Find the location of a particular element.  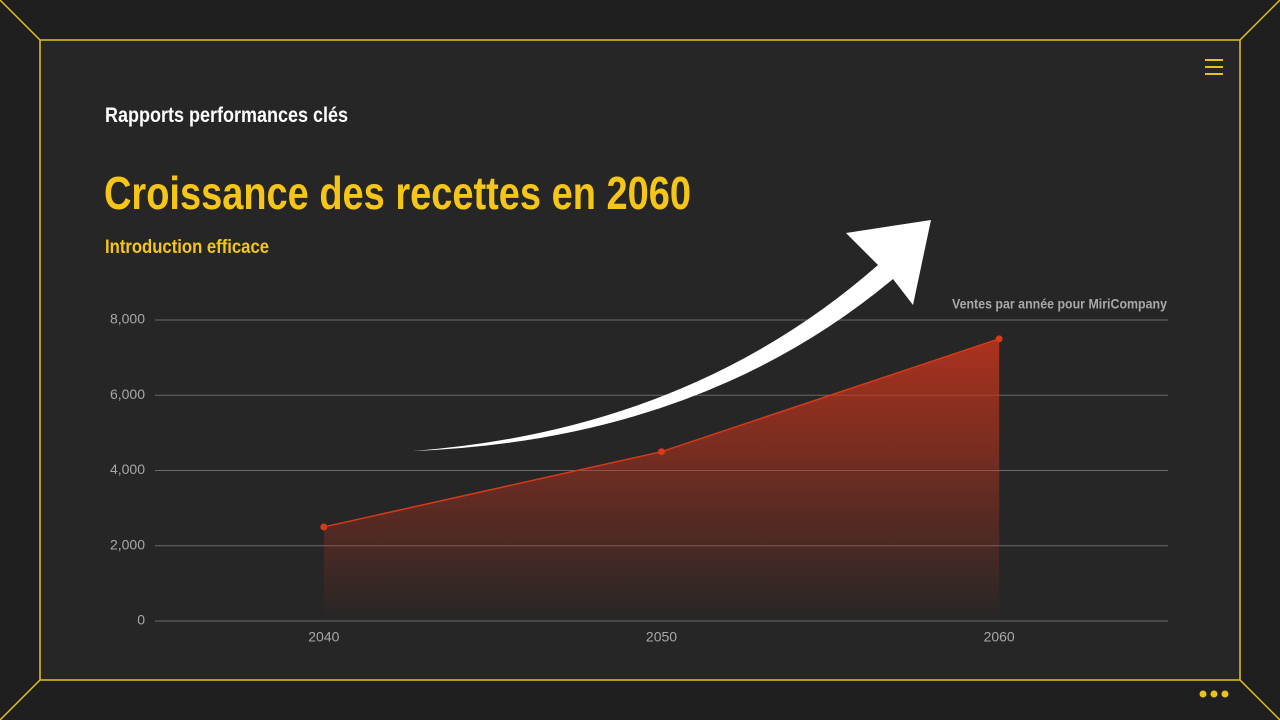

subtitle: Introduction efficace is located at coordinates (187, 247).